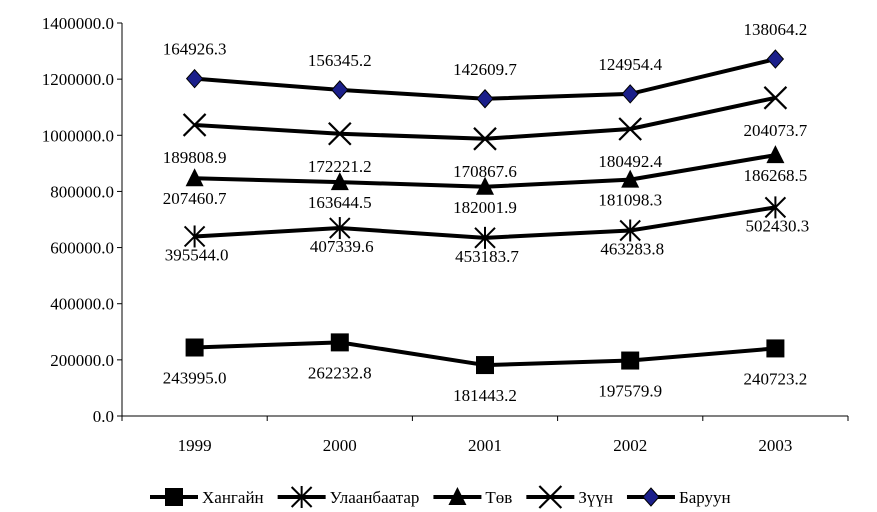  What do you see at coordinates (340, 202) in the screenshot?
I see `data-label: 163644.5` at bounding box center [340, 202].